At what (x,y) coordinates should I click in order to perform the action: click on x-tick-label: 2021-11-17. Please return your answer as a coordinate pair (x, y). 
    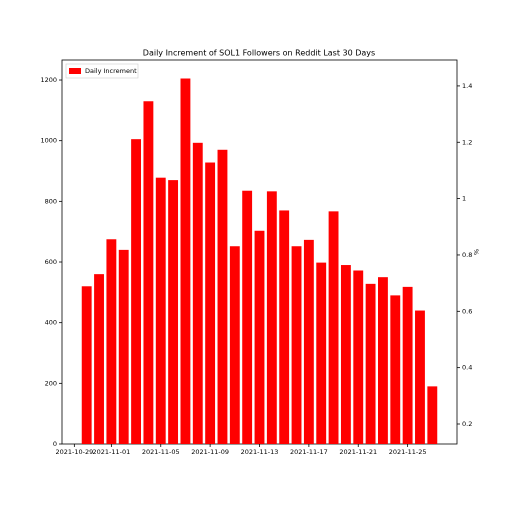
    Looking at the image, I should click on (309, 452).